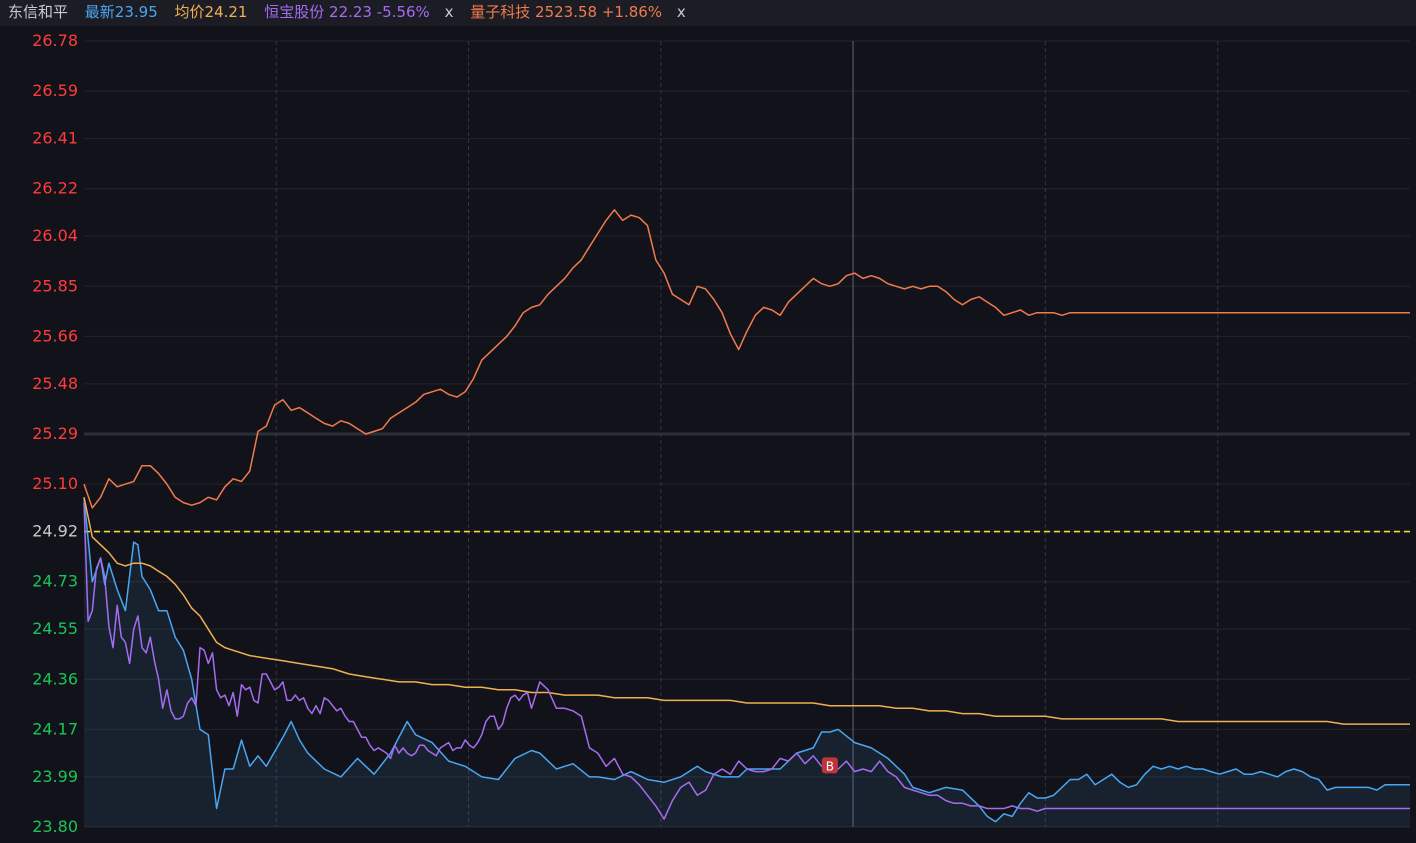 Image resolution: width=1416 pixels, height=843 pixels. What do you see at coordinates (55, 776) in the screenshot?
I see `y-tick-label: 23.99` at bounding box center [55, 776].